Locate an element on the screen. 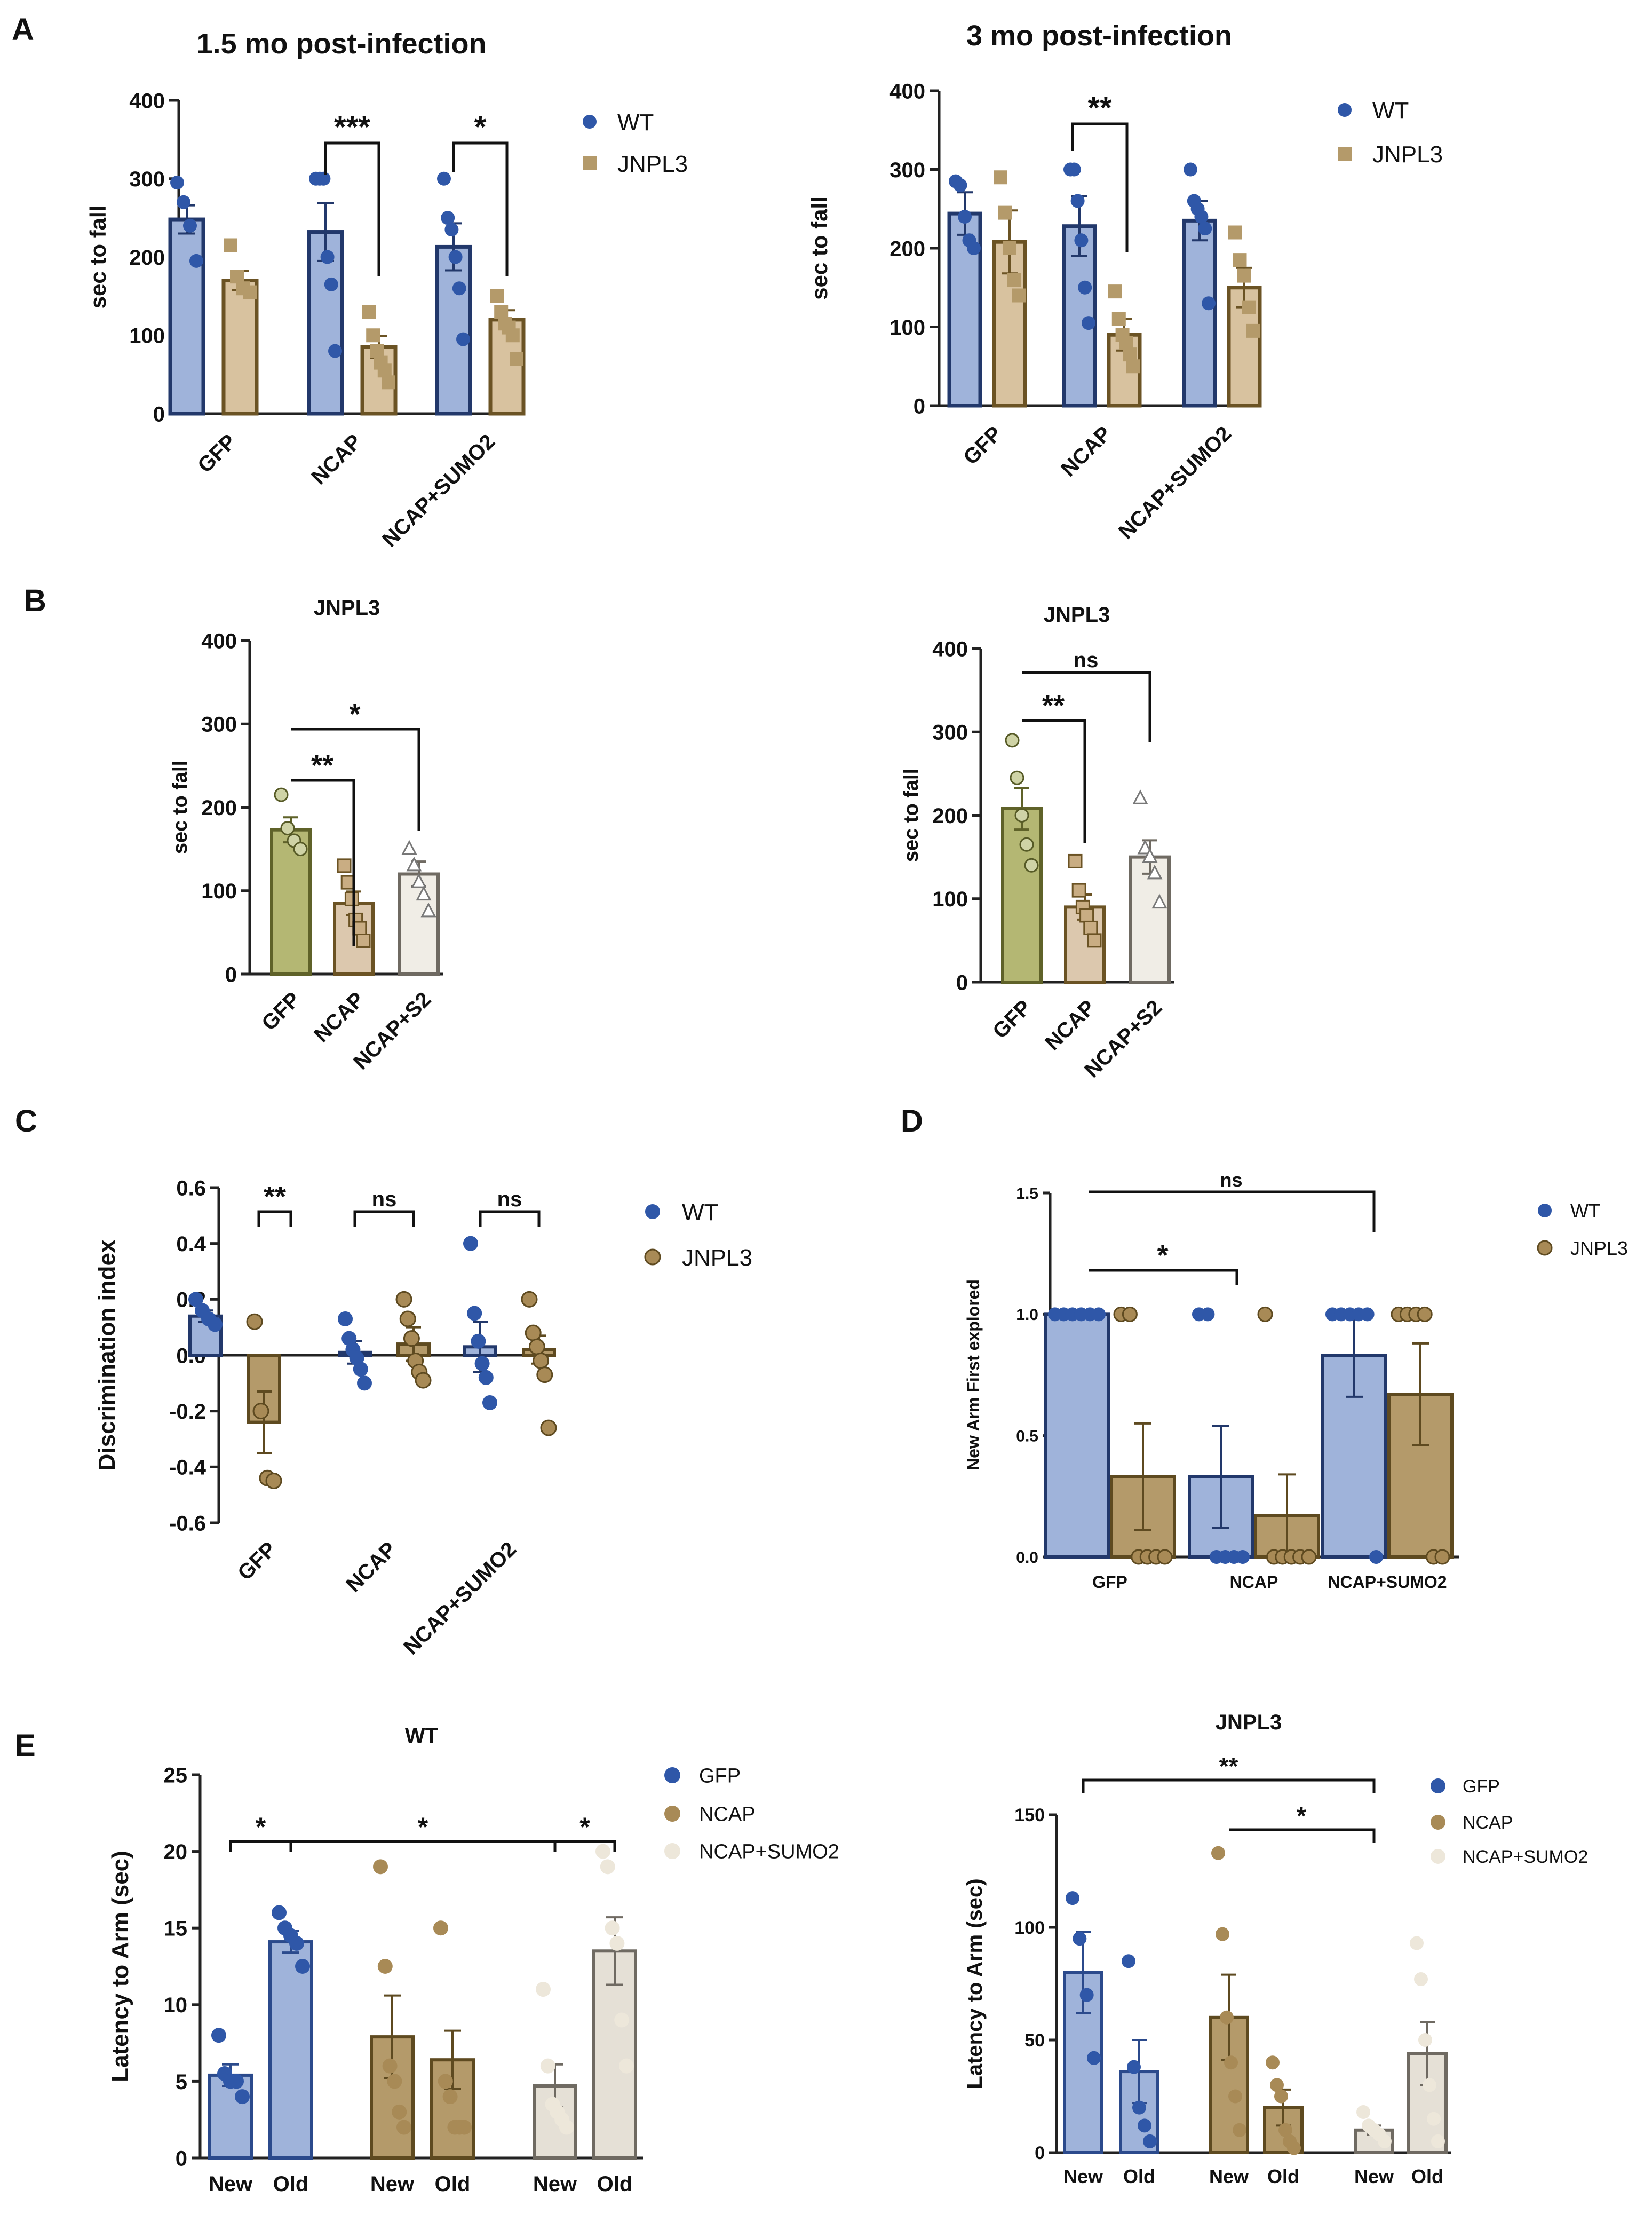  panel-letter-e: E is located at coordinates (25, 1745).